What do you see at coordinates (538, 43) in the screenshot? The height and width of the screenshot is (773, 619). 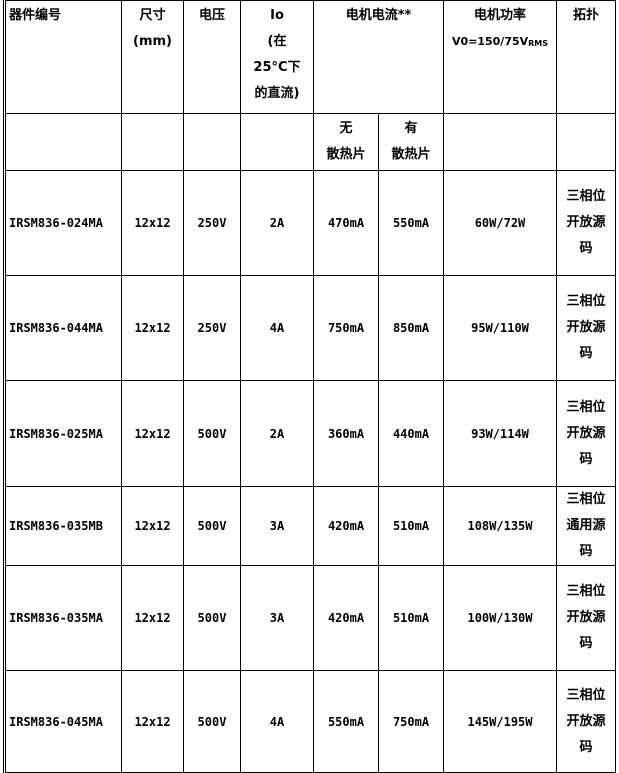 I see `motor-power-subscript: RMS` at bounding box center [538, 43].